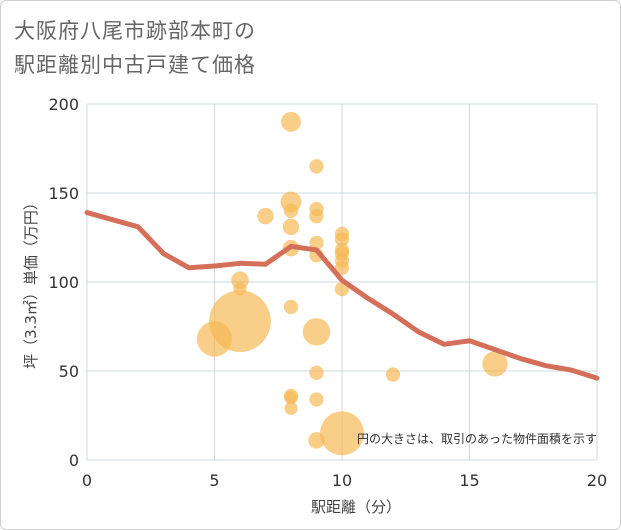 The height and width of the screenshot is (530, 621). What do you see at coordinates (214, 480) in the screenshot?
I see `x-tick-label: 5` at bounding box center [214, 480].